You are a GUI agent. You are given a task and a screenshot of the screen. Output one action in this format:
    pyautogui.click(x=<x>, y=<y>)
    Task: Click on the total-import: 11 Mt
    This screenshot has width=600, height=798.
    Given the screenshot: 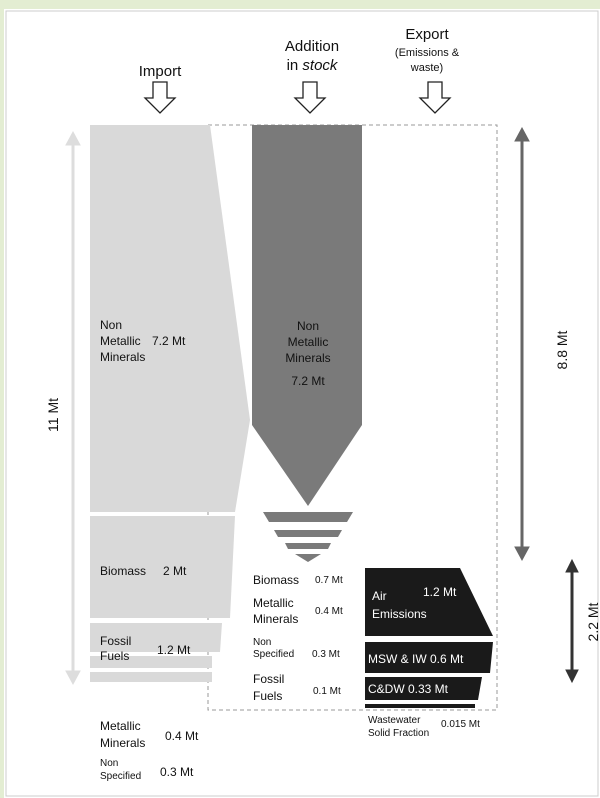 What is the action you would take?
    pyautogui.click(x=53, y=415)
    